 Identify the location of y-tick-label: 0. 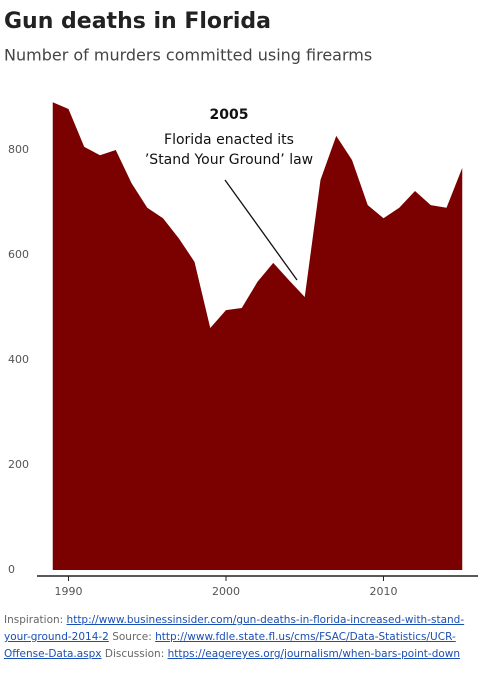
(11, 569).